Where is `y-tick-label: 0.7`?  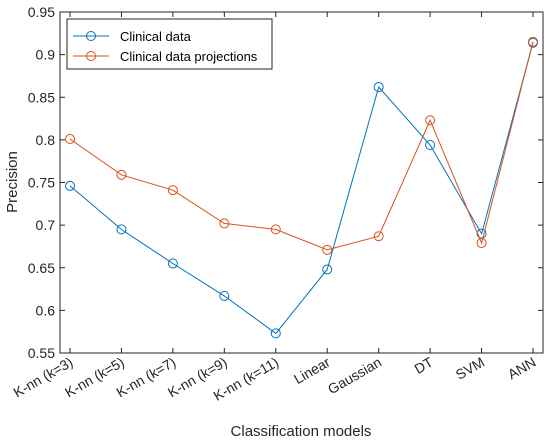
y-tick-label: 0.7 is located at coordinates (46, 225).